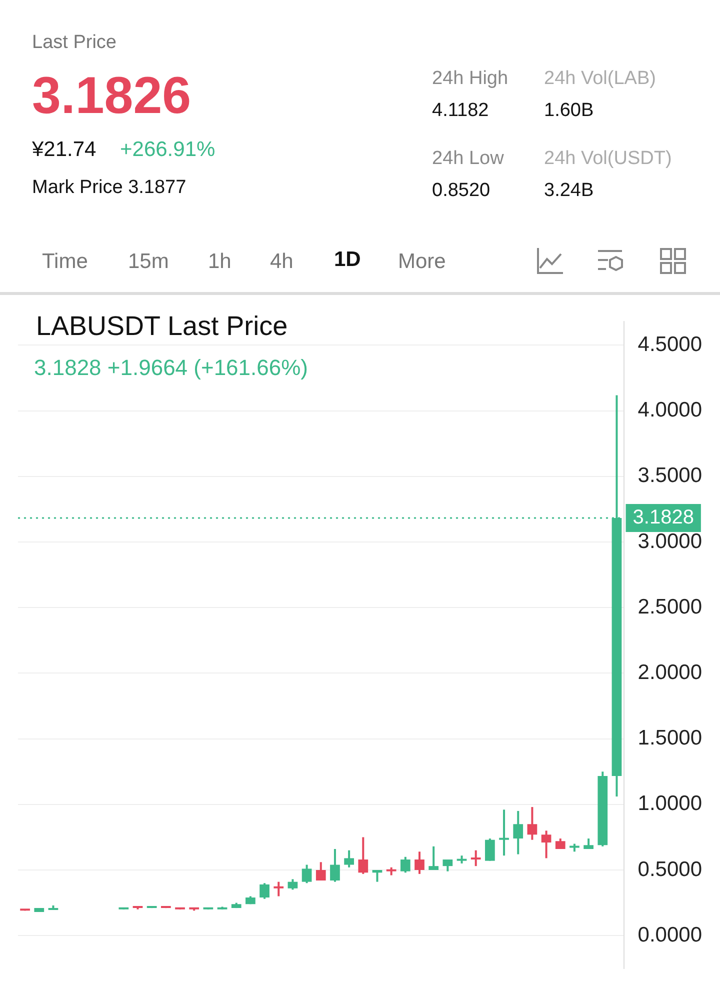  Describe the element at coordinates (461, 191) in the screenshot. I see `text: 0.8520` at that location.